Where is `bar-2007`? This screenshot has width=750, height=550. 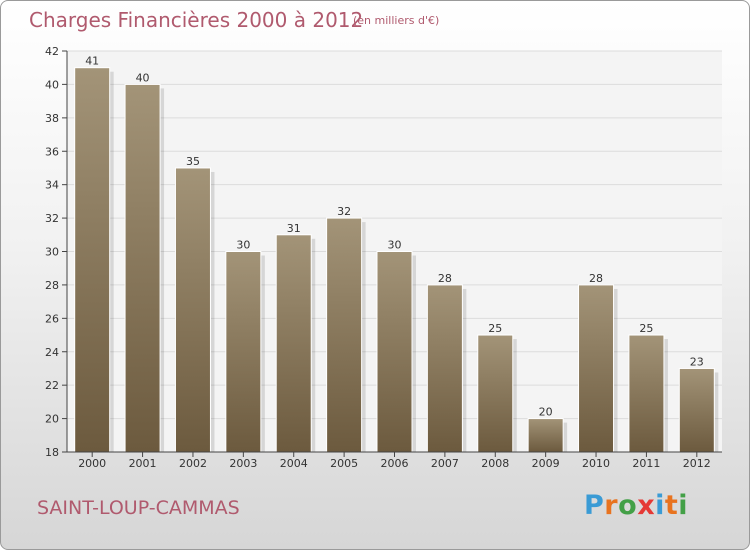 bar-2007 is located at coordinates (444, 368).